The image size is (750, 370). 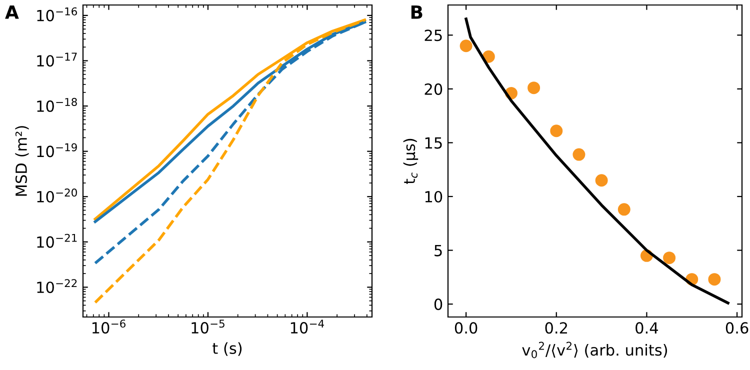 I want to click on x-tick-label: 10$^{−4}$, so click(x=307, y=327).